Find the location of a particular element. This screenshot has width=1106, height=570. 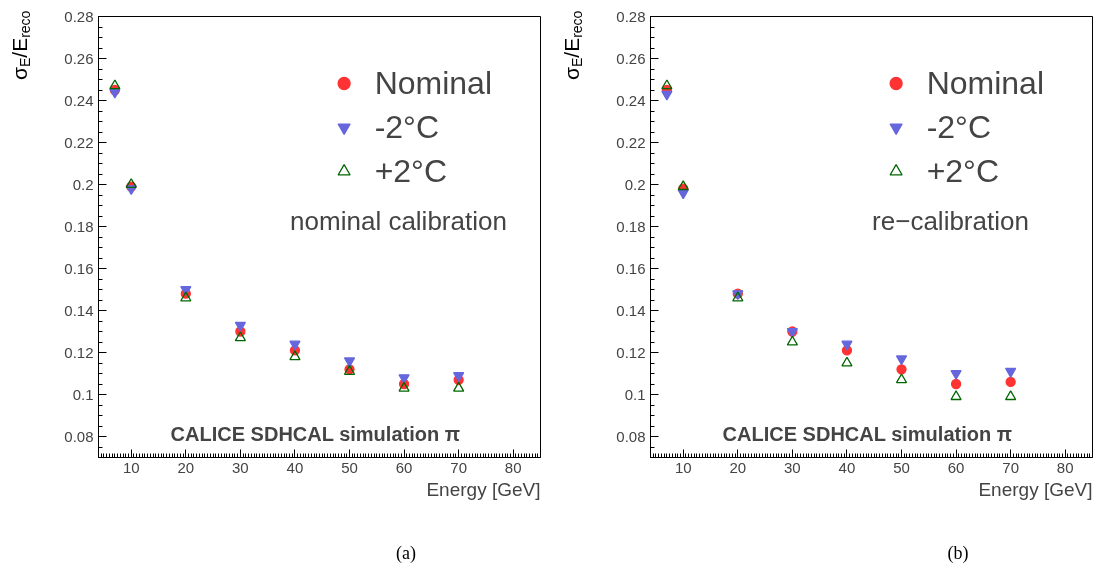

text: (b) is located at coordinates (958, 553).